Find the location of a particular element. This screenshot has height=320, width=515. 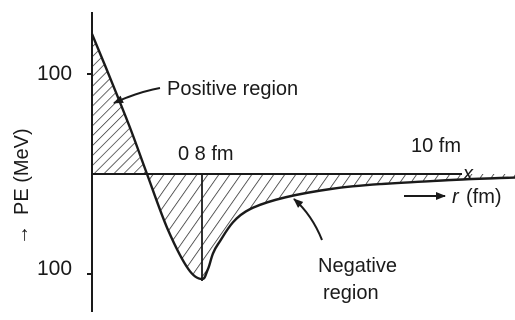

x-axis-unit: (fm) is located at coordinates (484, 197).